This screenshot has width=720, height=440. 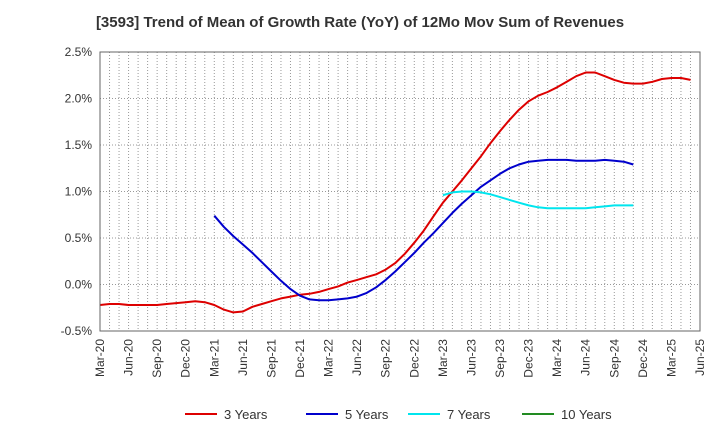 What do you see at coordinates (471, 357) in the screenshot?
I see `x-tick-label: Jun-23` at bounding box center [471, 357].